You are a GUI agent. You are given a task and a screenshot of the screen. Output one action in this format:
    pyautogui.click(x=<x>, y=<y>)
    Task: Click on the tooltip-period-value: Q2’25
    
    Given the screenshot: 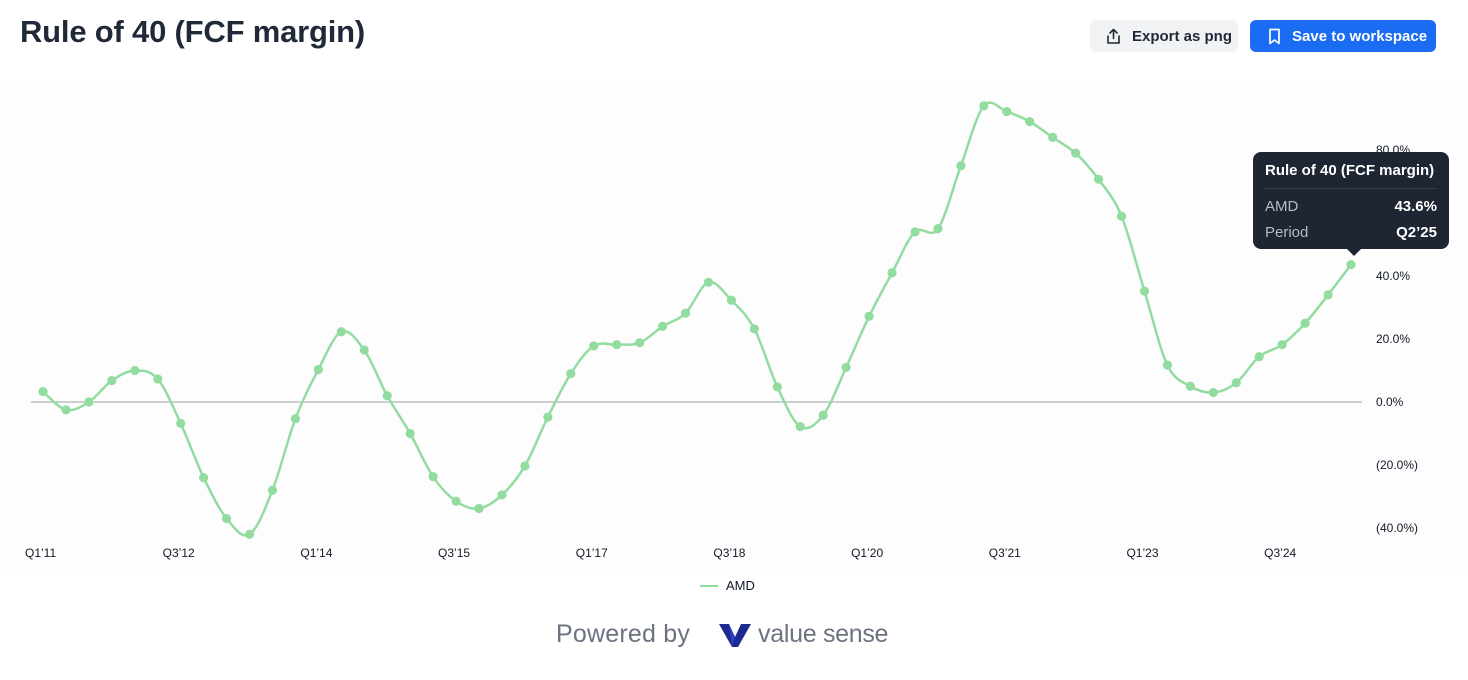 What is the action you would take?
    pyautogui.click(x=1416, y=232)
    